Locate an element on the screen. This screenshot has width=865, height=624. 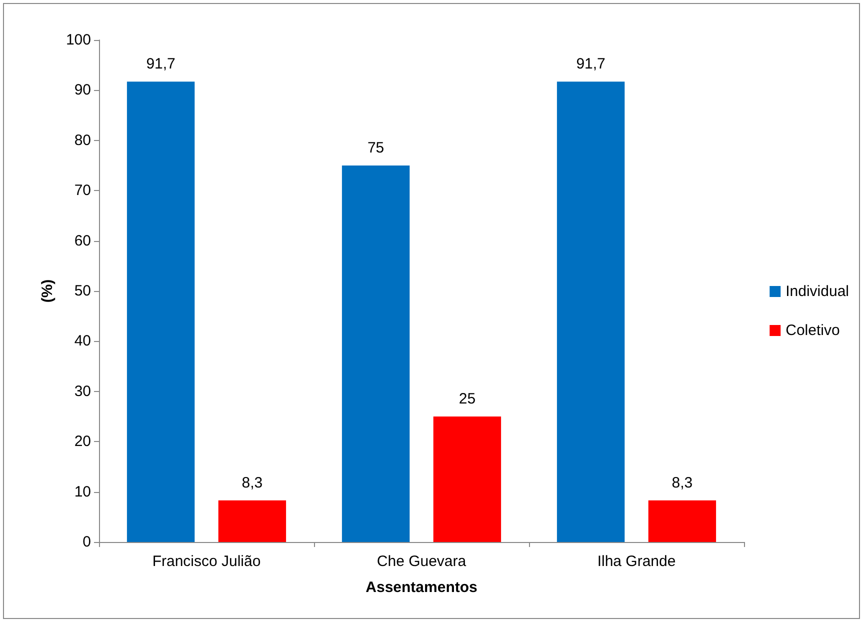
y-tick-label: 90 is located at coordinates (82, 90).